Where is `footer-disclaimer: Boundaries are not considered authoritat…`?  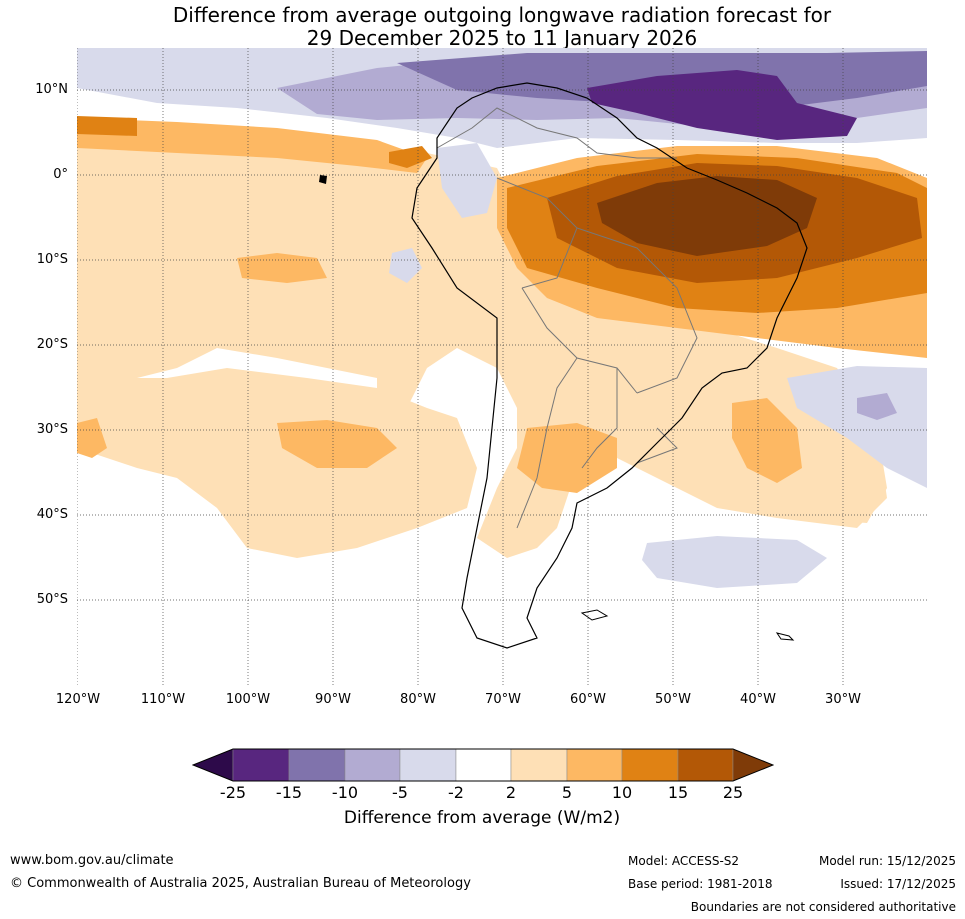 footer-disclaimer: Boundaries are not considered authoritat… is located at coordinates (823, 907).